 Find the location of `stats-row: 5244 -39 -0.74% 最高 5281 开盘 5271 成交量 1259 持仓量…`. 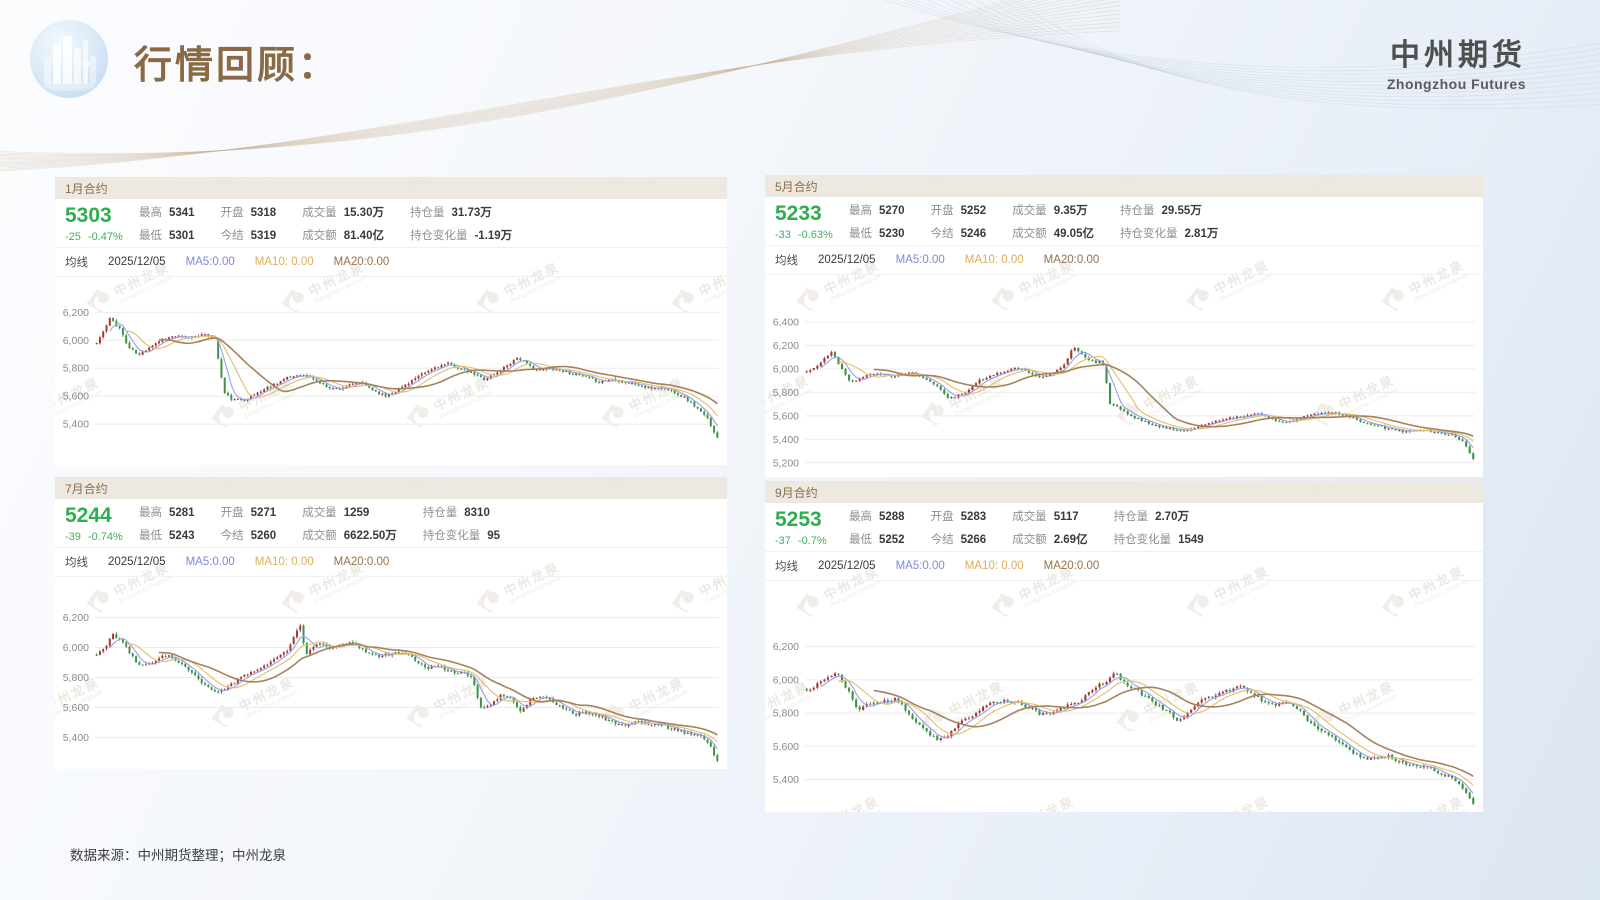

stats-row: 5244 -39 -0.74% 最高 5281 开盘 5271 成交量 1259 持仓量… is located at coordinates (391, 523).